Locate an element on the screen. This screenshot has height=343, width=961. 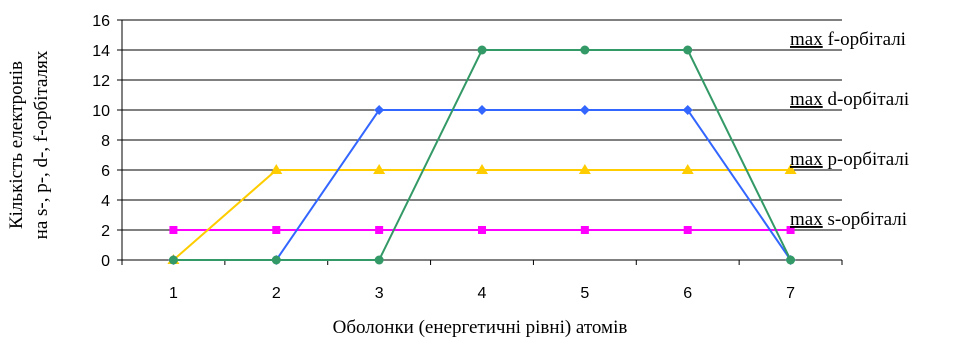
x-tick-label: 7 is located at coordinates (790, 293).